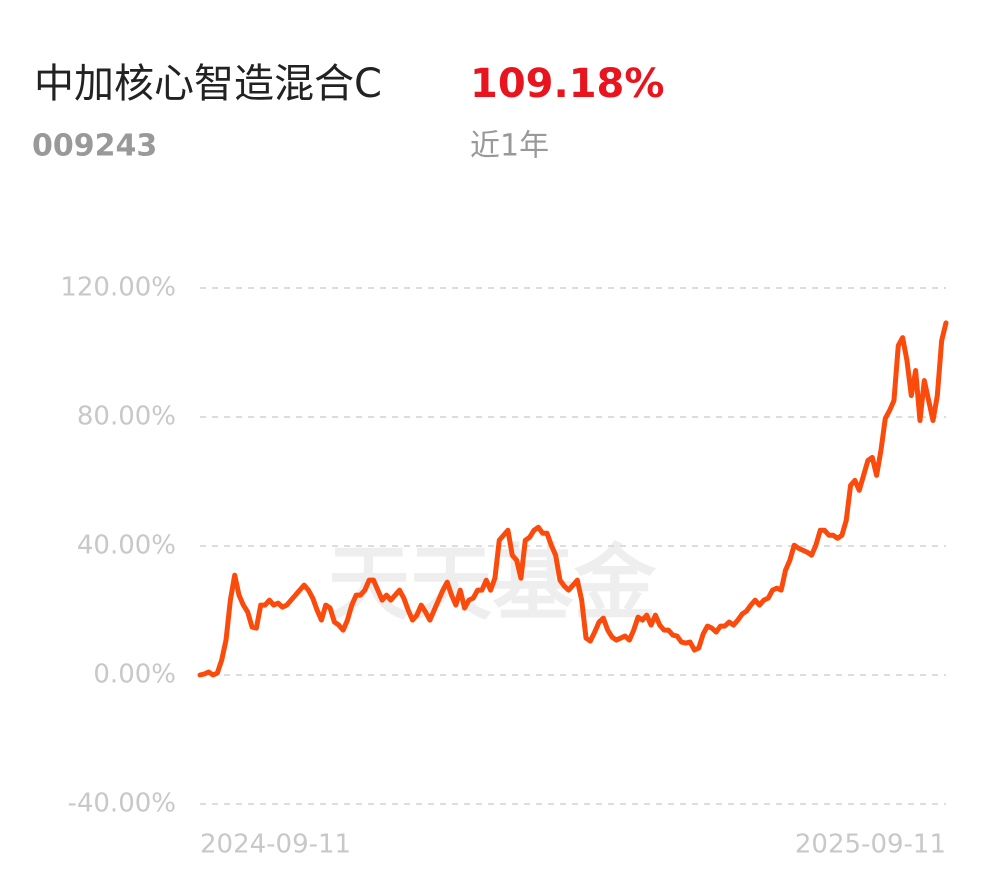 This screenshot has height=878, width=990. I want to click on x-tick-label: 2025-09-11, so click(870, 845).